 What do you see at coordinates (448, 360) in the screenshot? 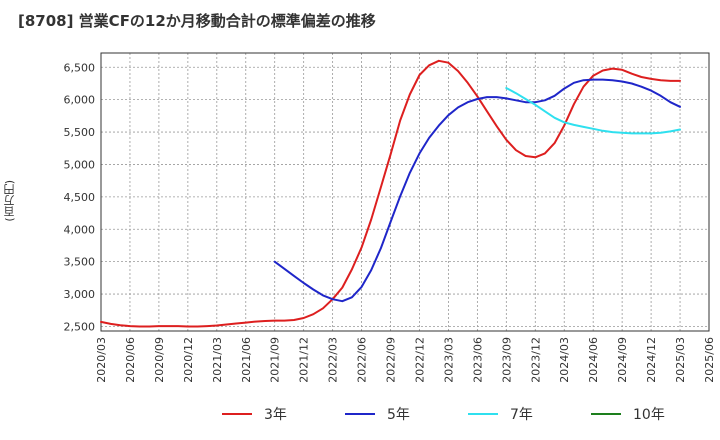
I see `x-tick-label: 2023/03` at bounding box center [448, 360].